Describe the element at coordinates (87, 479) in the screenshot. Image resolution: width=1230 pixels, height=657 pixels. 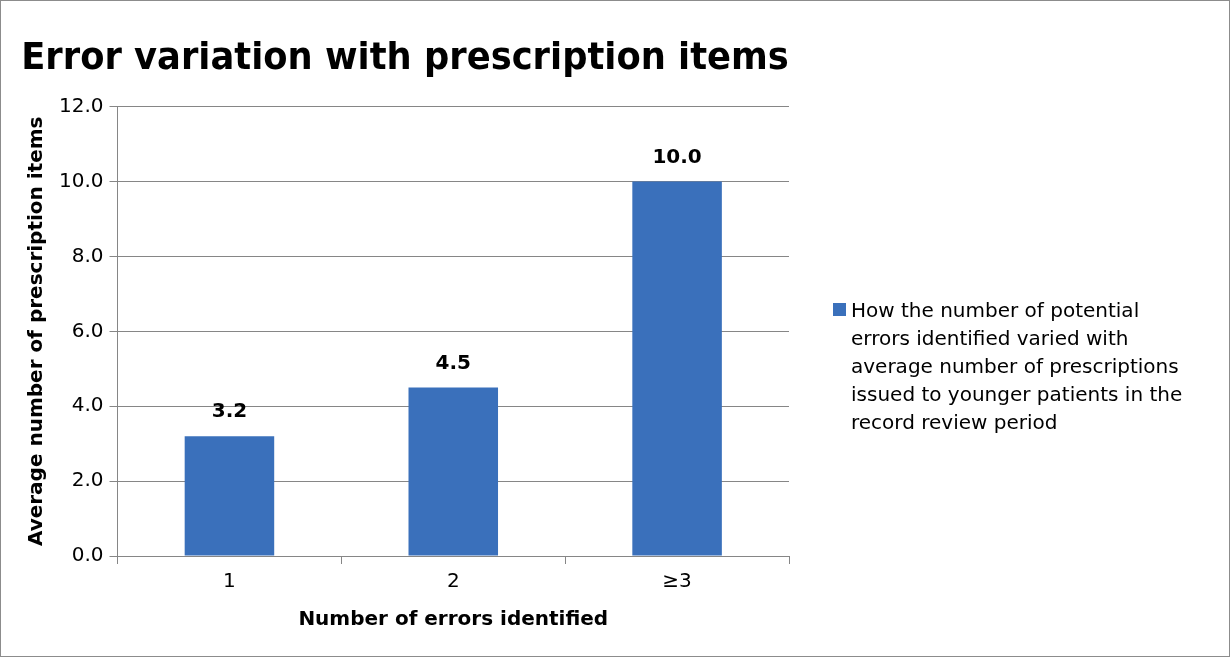
I see `y-tick-label: 2.0` at that location.